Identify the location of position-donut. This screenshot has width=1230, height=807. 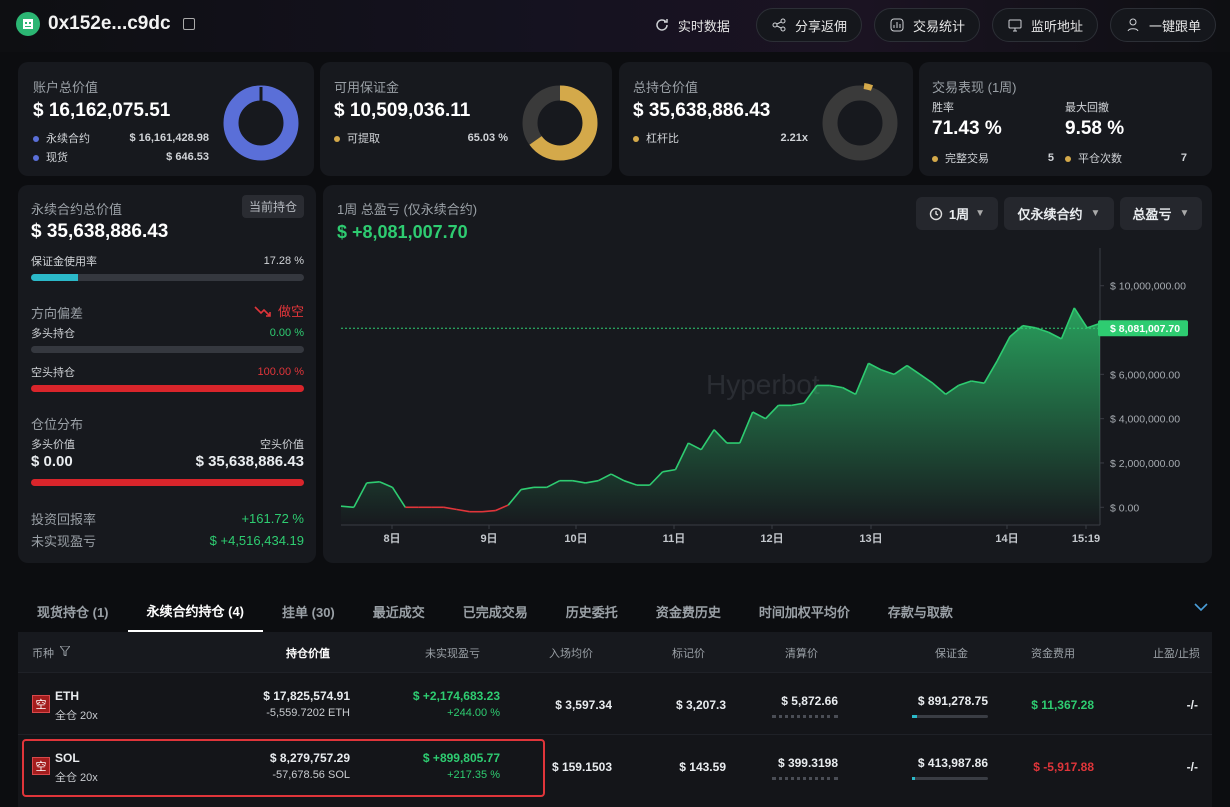
(860, 122).